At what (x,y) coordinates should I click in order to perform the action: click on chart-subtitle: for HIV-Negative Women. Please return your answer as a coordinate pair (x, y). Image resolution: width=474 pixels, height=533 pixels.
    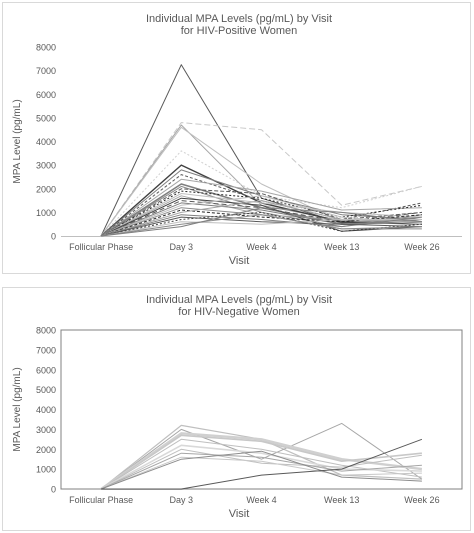
    Looking at the image, I should click on (238, 312).